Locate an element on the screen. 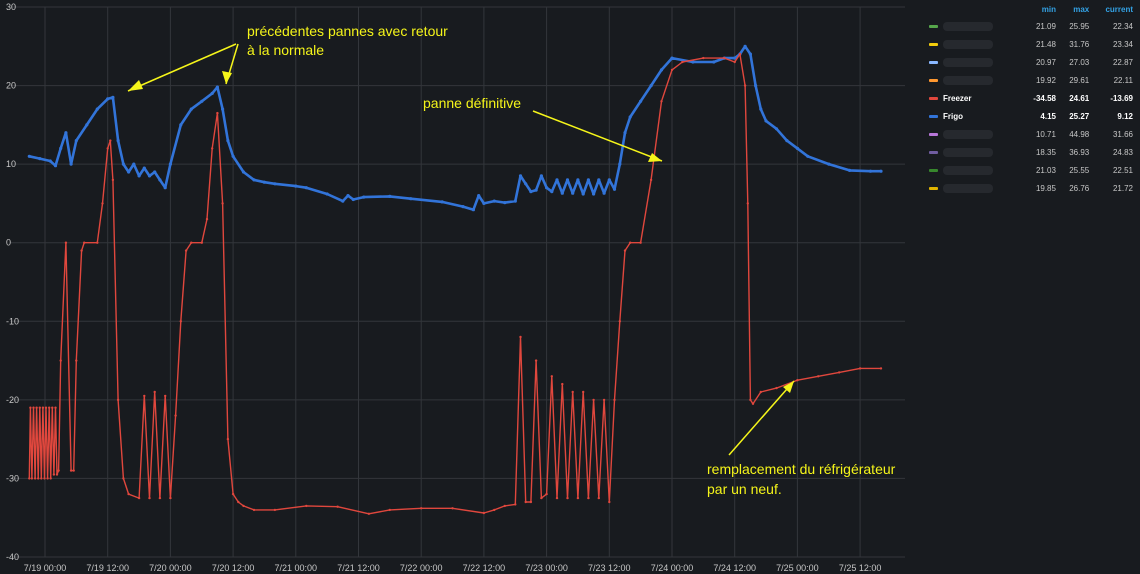  x-tick-label: 7/24 00:00 is located at coordinates (672, 568).